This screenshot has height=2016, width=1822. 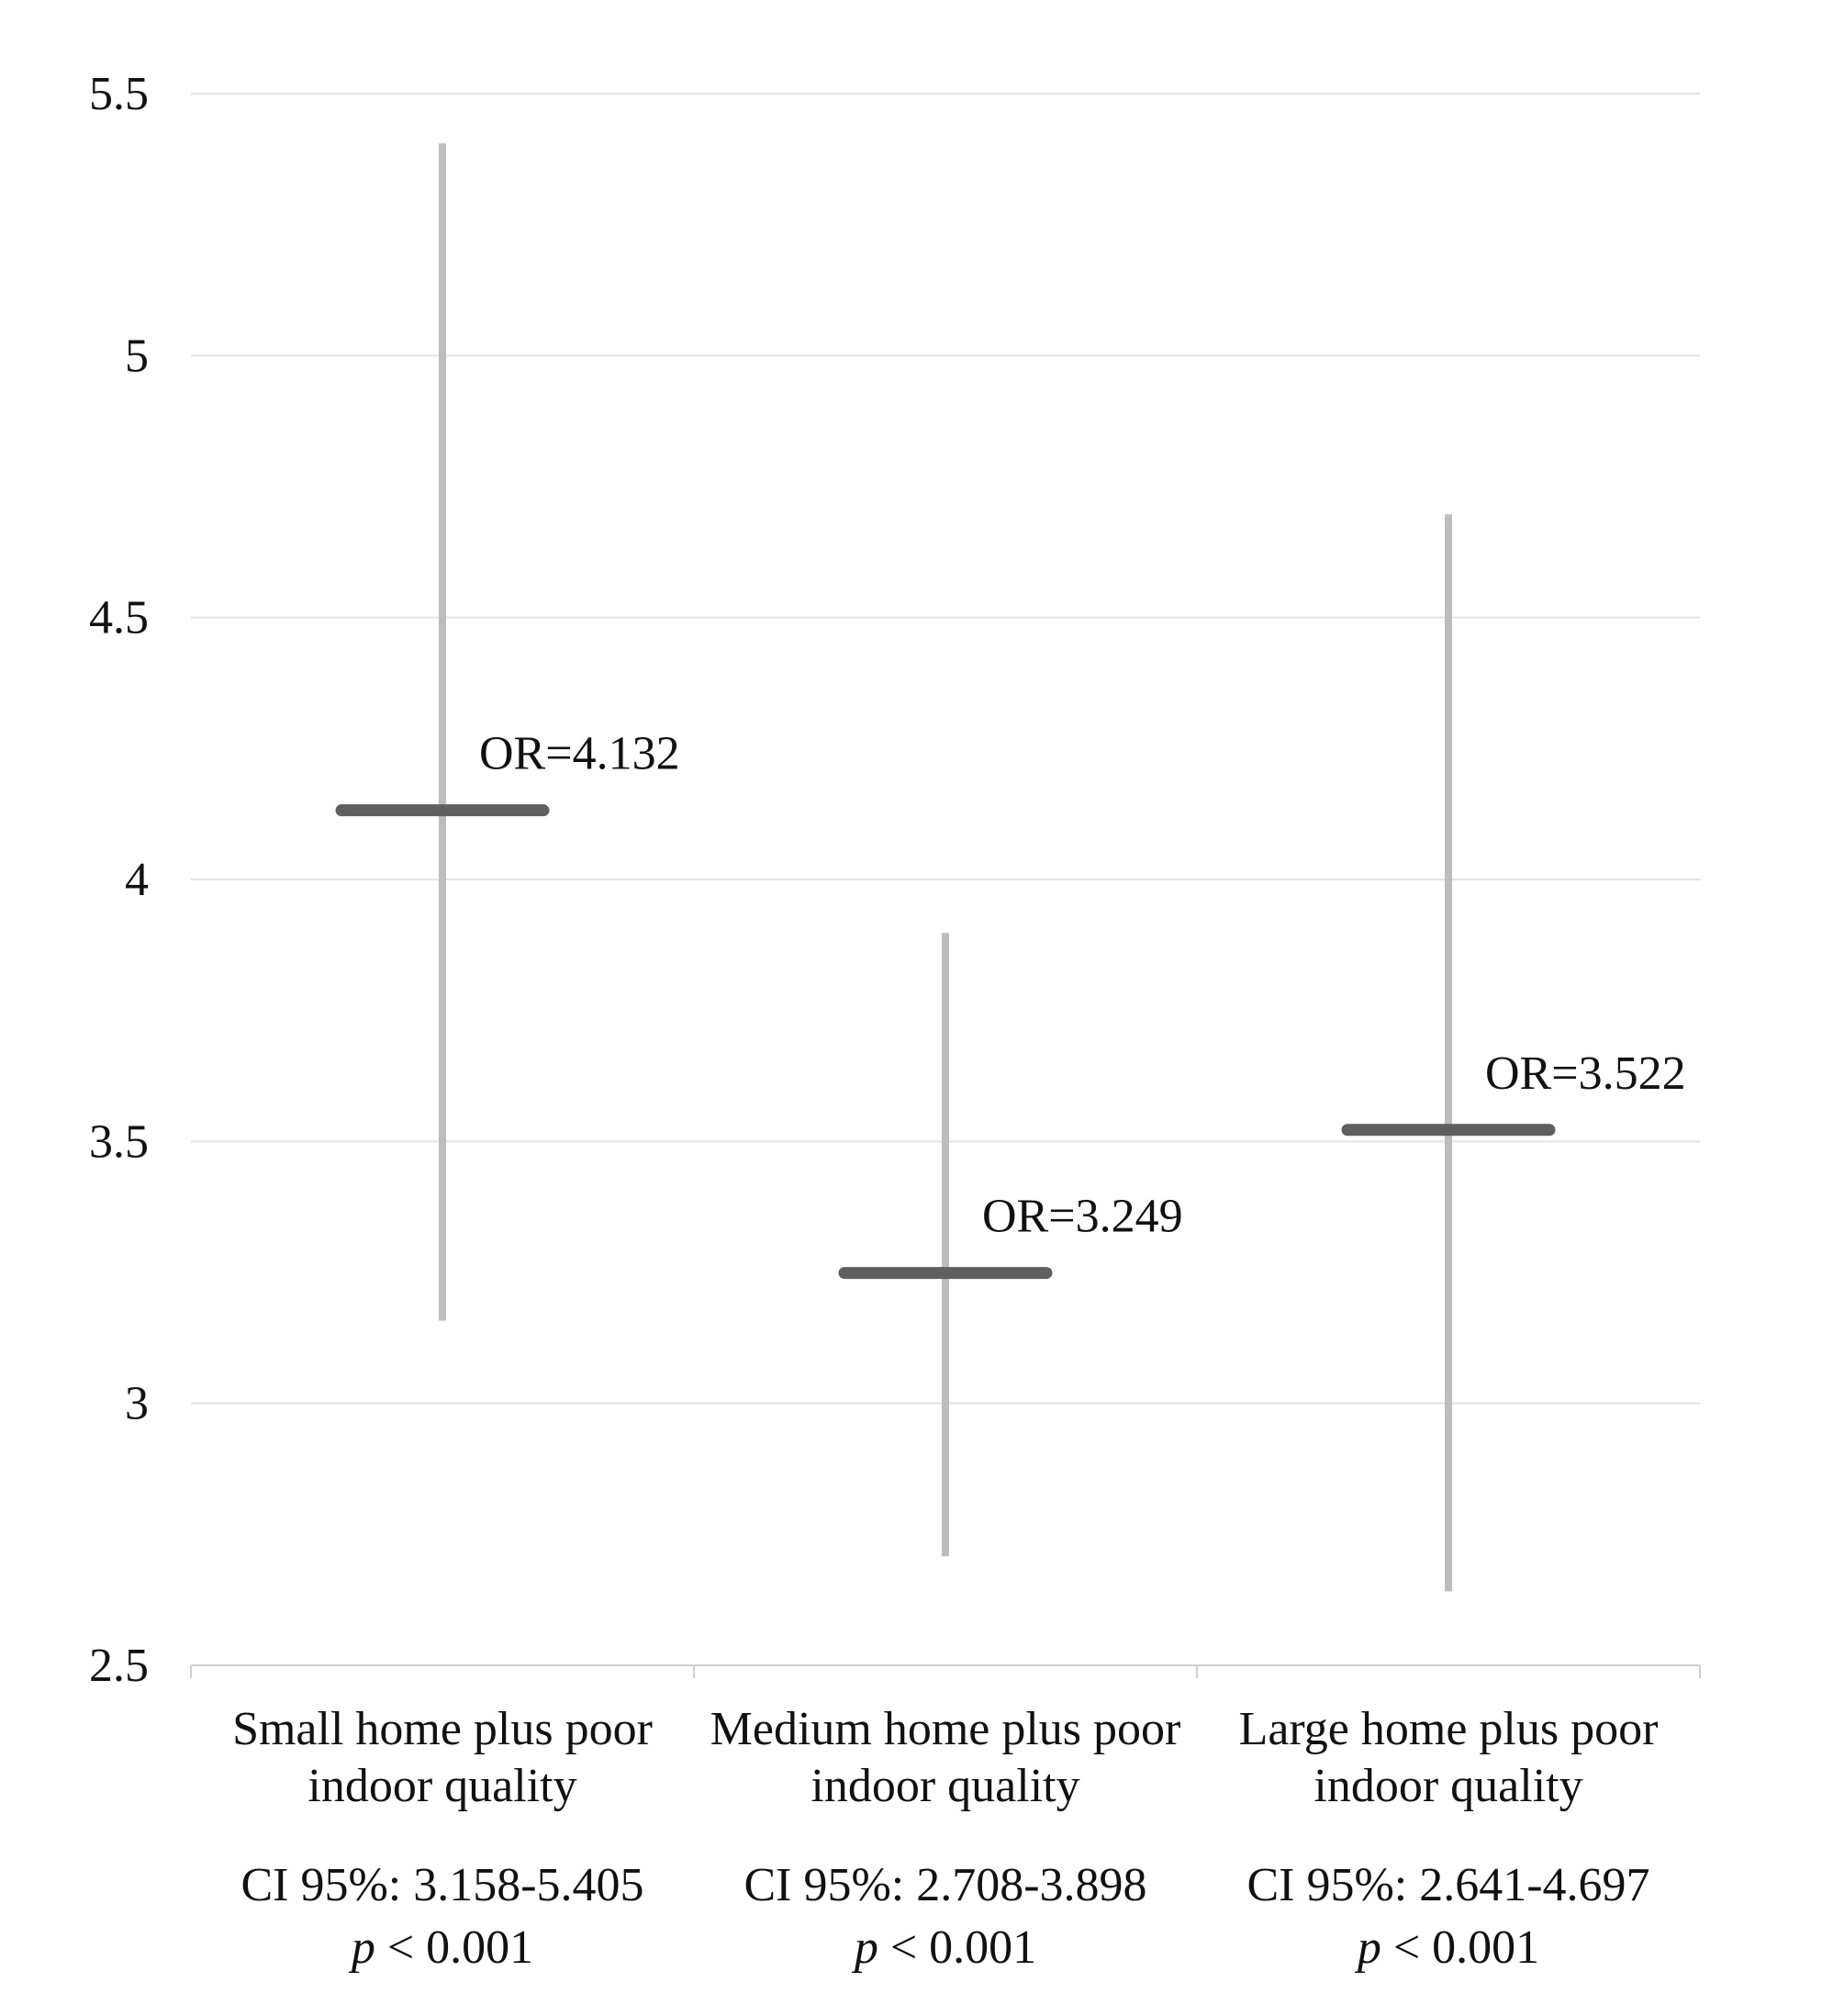 What do you see at coordinates (579, 754) in the screenshot?
I see `odds-ratio-label: OR=4.132` at bounding box center [579, 754].